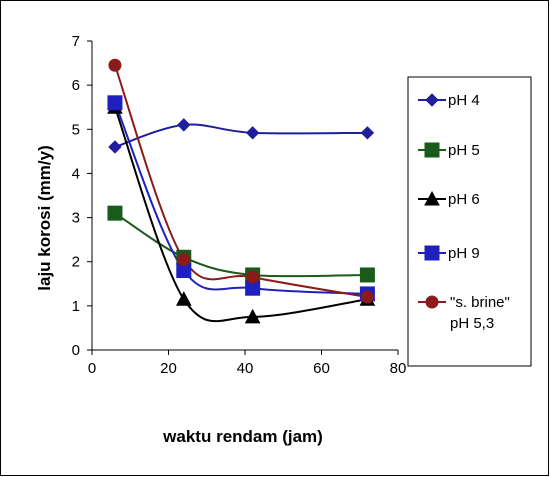 The width and height of the screenshot is (550, 477). I want to click on x-tick-label: 40, so click(245, 368).